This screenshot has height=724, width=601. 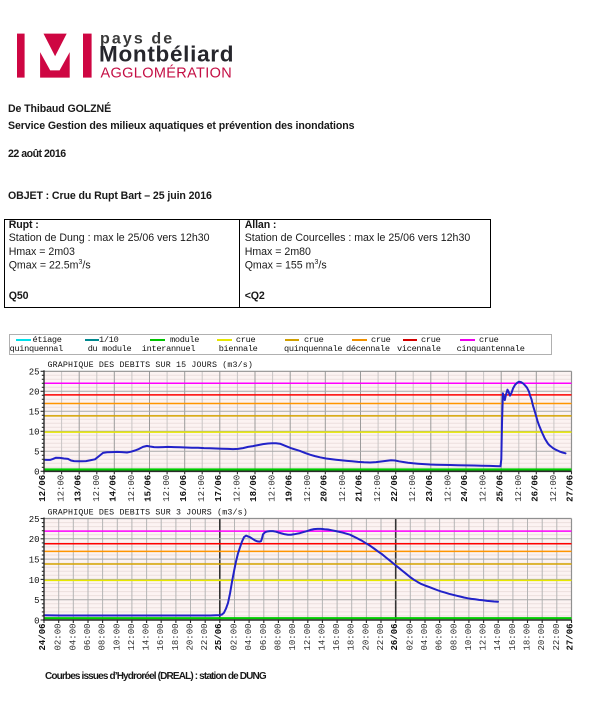 What do you see at coordinates (184, 488) in the screenshot?
I see `svg-text: 16/06` at bounding box center [184, 488].